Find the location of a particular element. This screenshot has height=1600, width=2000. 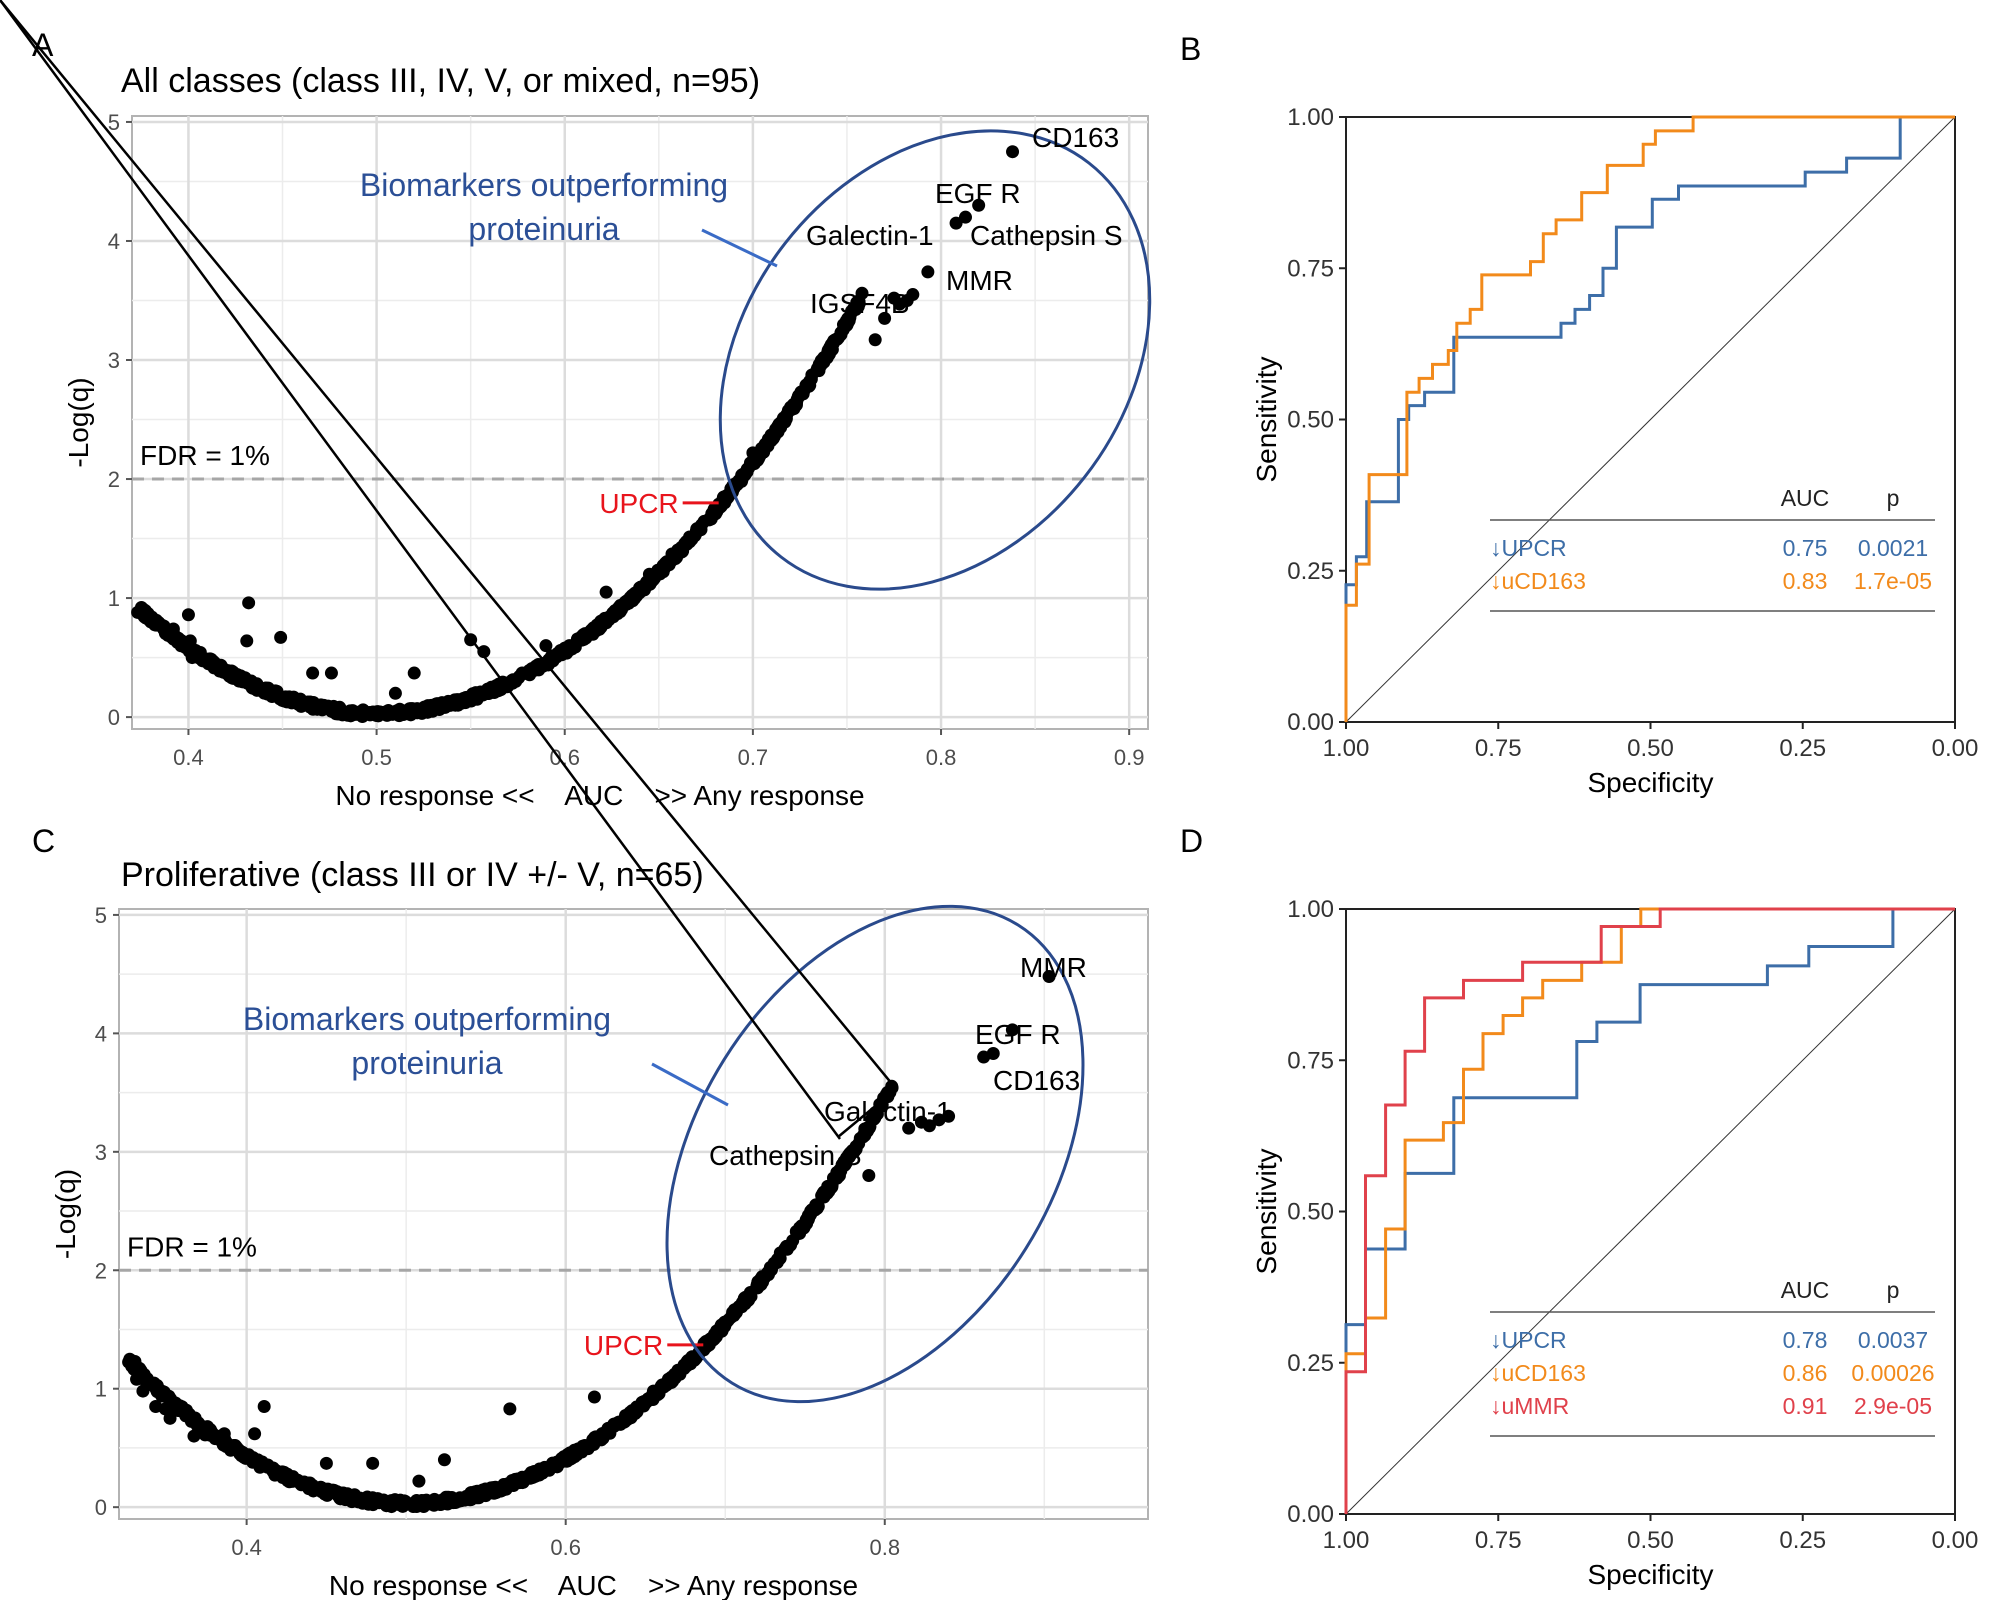

legend-auc: 0.78 is located at coordinates (1805, 1340).